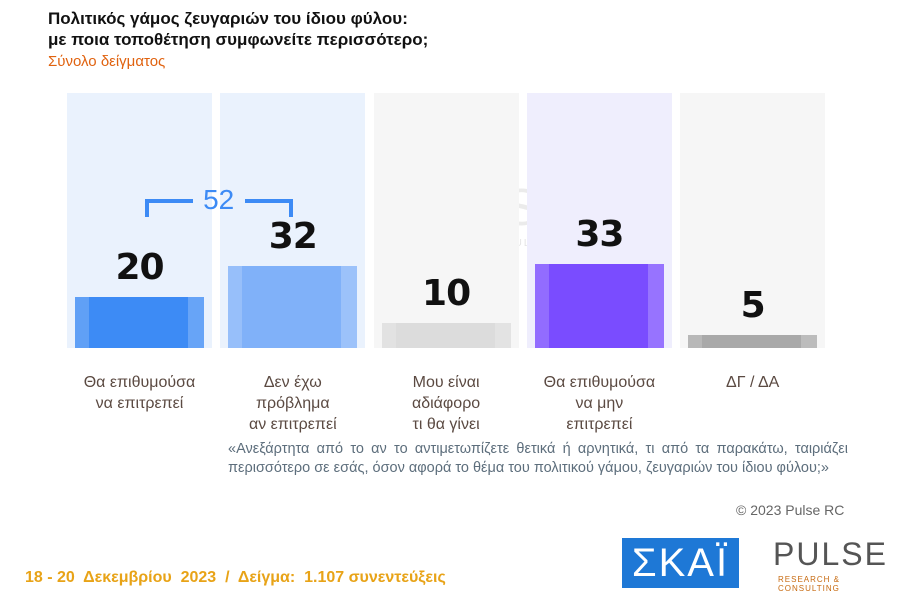  I want to click on category-label: Δεν έχω πρόβλημα αν επιτρεπεί, so click(292, 403).